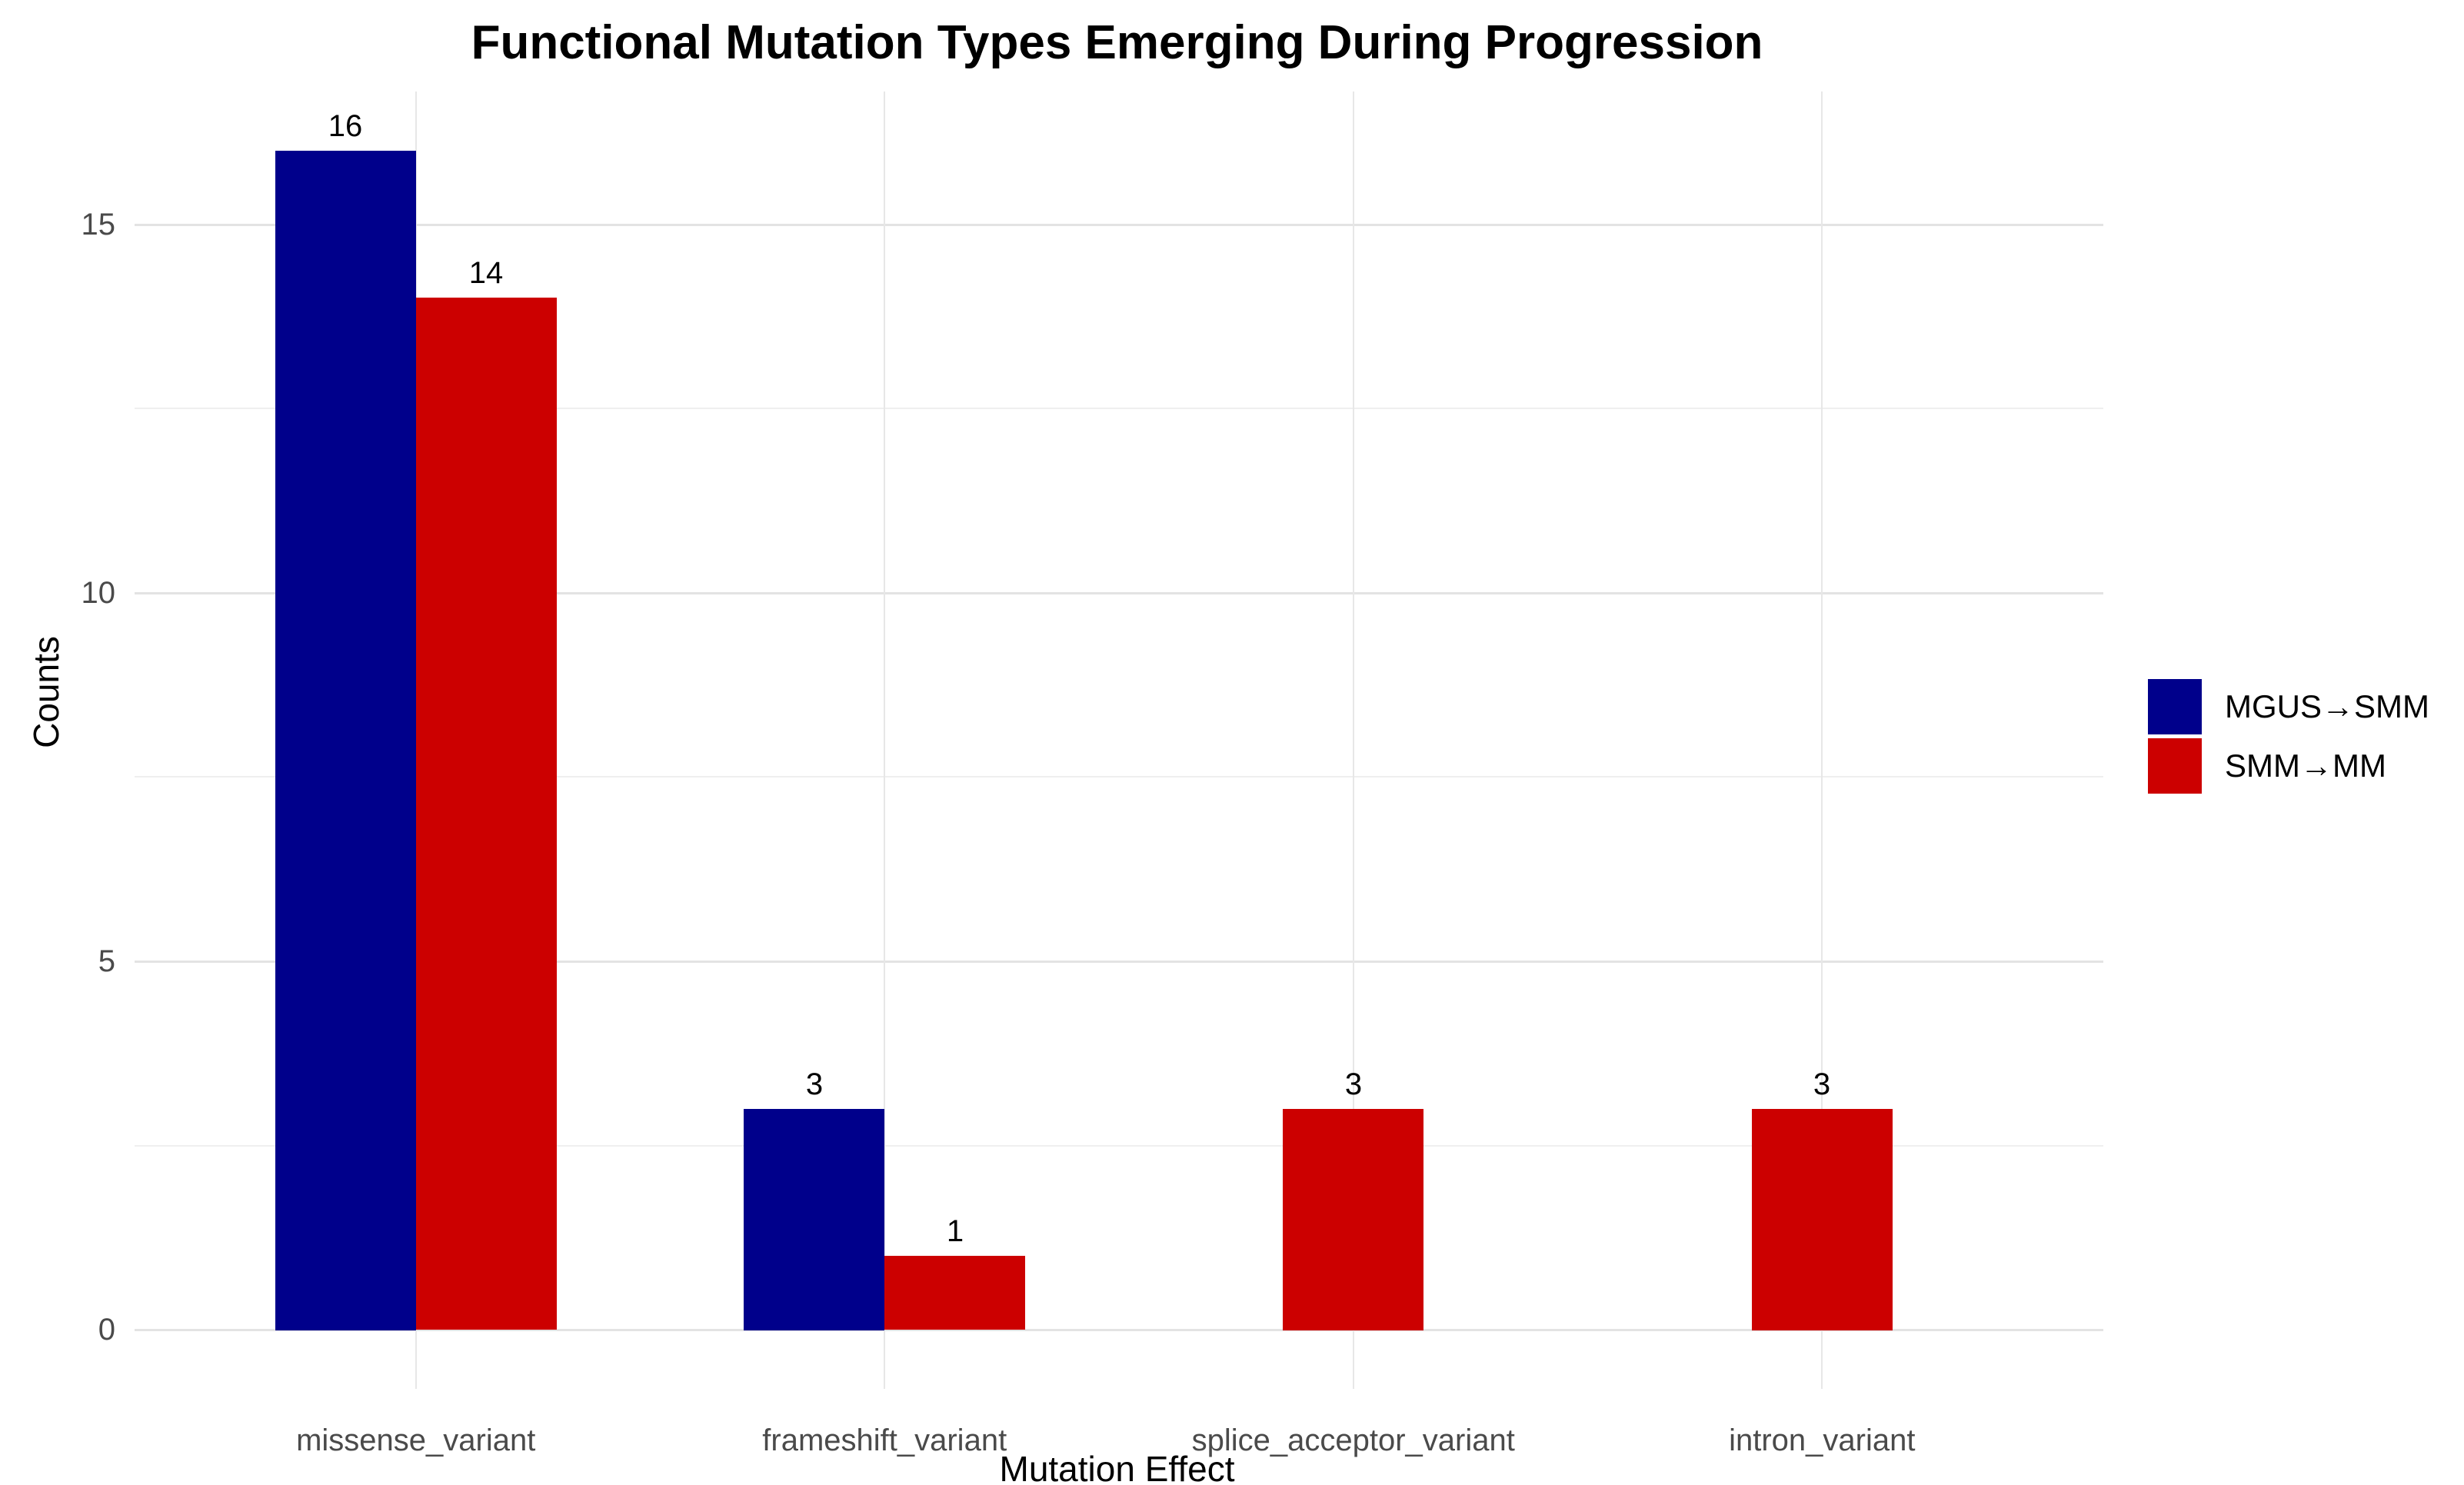  Describe the element at coordinates (98, 592) in the screenshot. I see `y-tick-label: 10` at that location.